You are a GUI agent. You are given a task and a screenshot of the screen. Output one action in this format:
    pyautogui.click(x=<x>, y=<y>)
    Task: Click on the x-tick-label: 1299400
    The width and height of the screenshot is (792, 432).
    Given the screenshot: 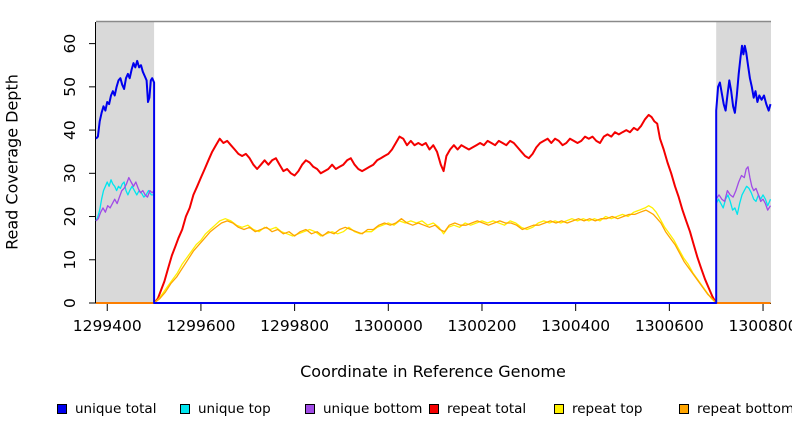 What is the action you would take?
    pyautogui.click(x=107, y=326)
    